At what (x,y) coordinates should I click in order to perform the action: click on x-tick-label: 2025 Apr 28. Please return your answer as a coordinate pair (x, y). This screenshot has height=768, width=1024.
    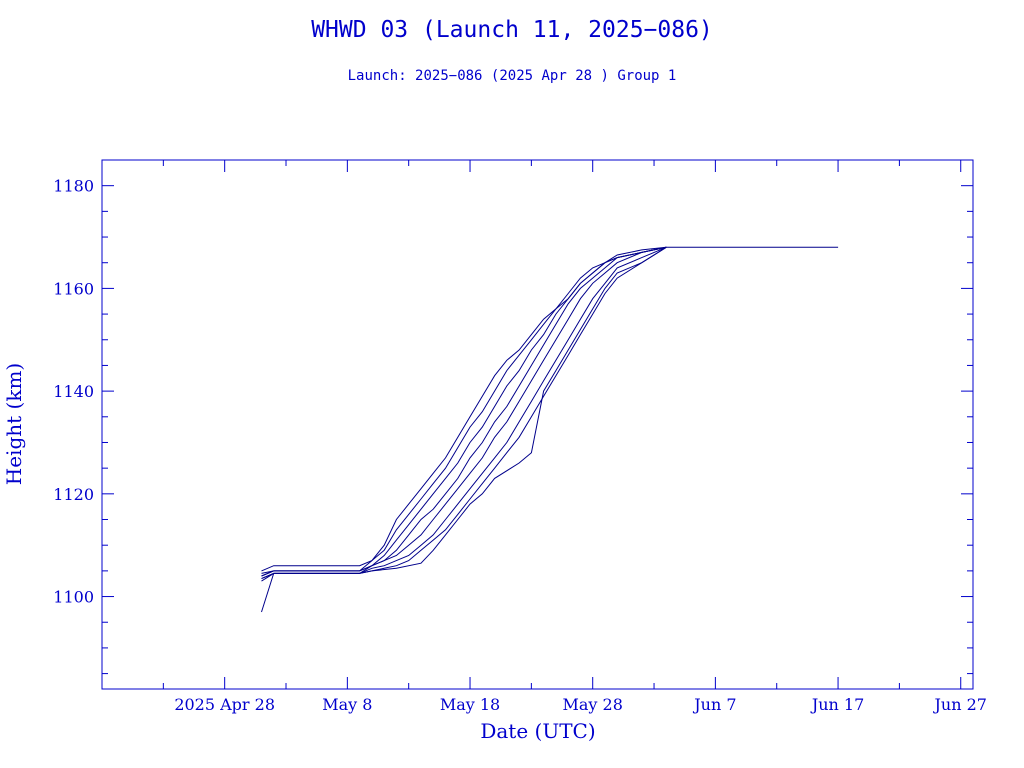
    Looking at the image, I should click on (224, 704).